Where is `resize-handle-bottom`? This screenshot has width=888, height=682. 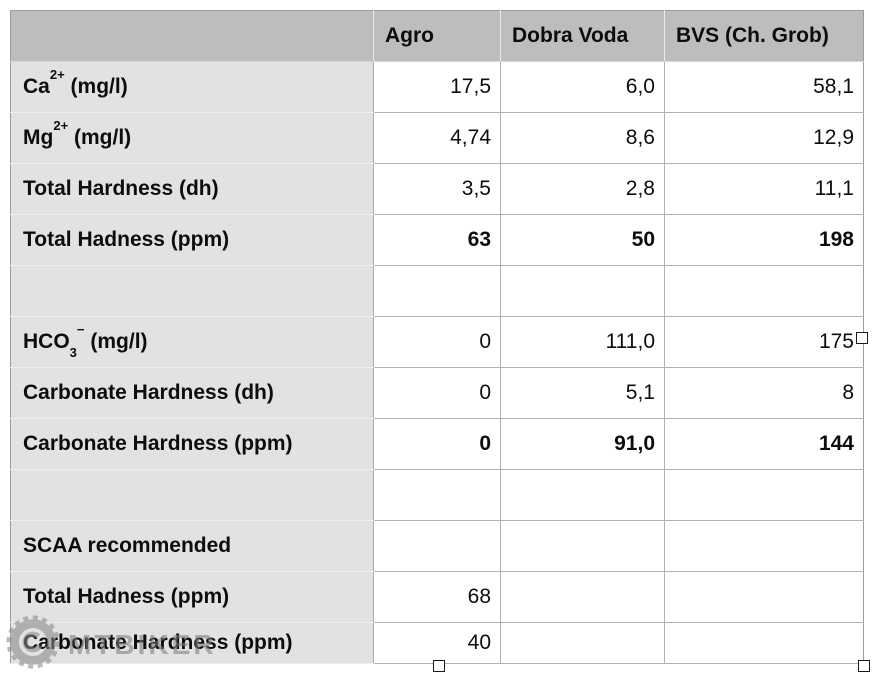 resize-handle-bottom is located at coordinates (439, 666).